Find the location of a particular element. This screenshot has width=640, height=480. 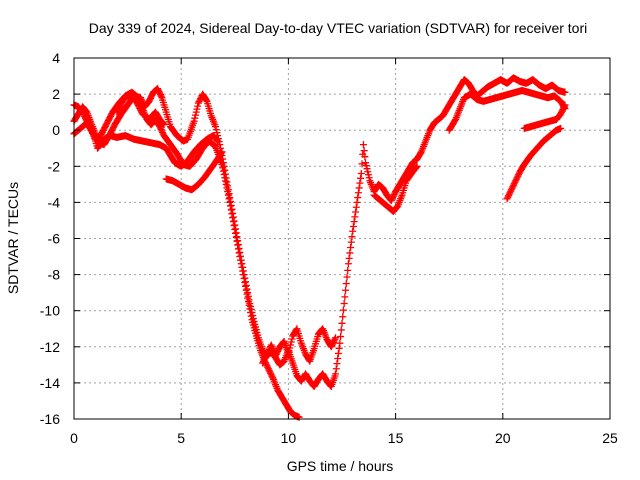

y-tick-label: -10 is located at coordinates (50, 311).